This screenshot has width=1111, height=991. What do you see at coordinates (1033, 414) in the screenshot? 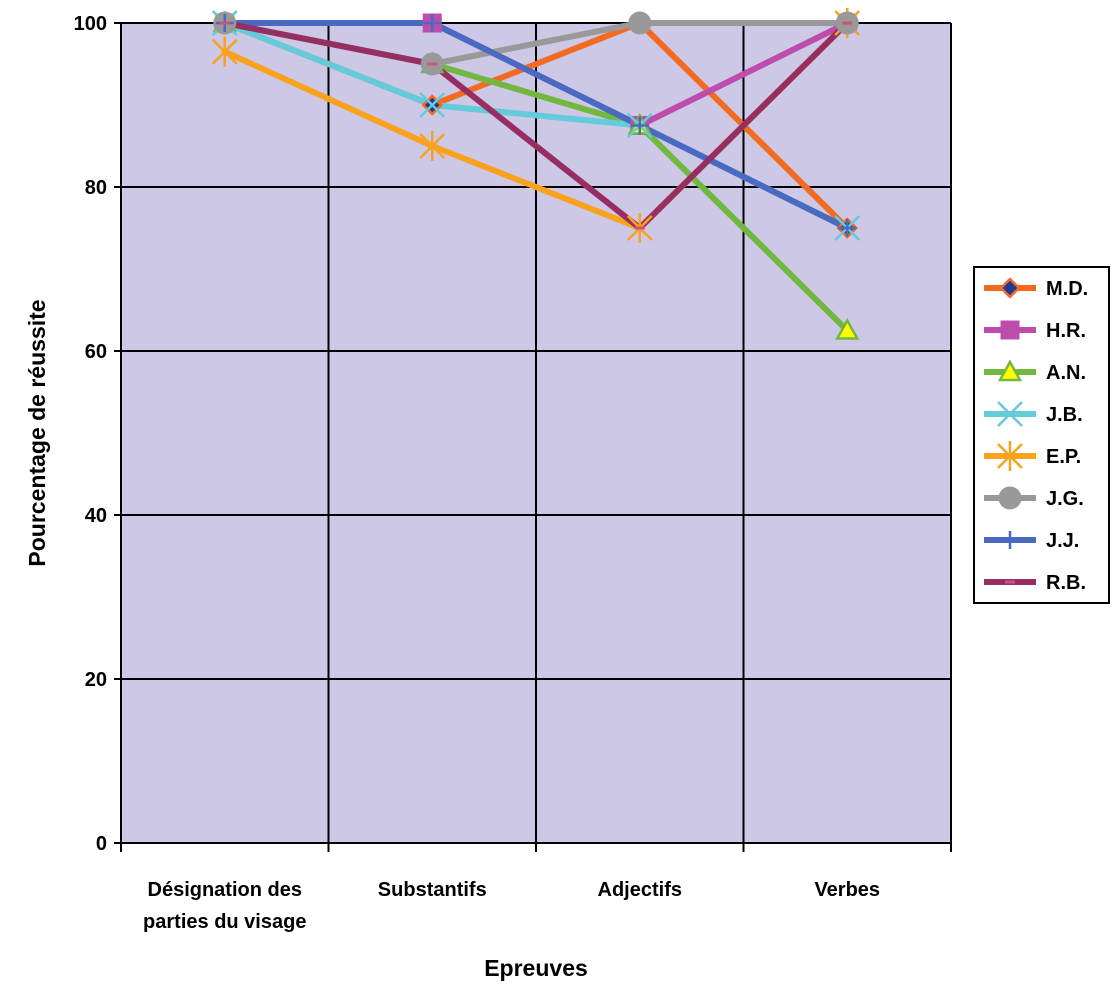
I see `legend-item: J.B.` at bounding box center [1033, 414].